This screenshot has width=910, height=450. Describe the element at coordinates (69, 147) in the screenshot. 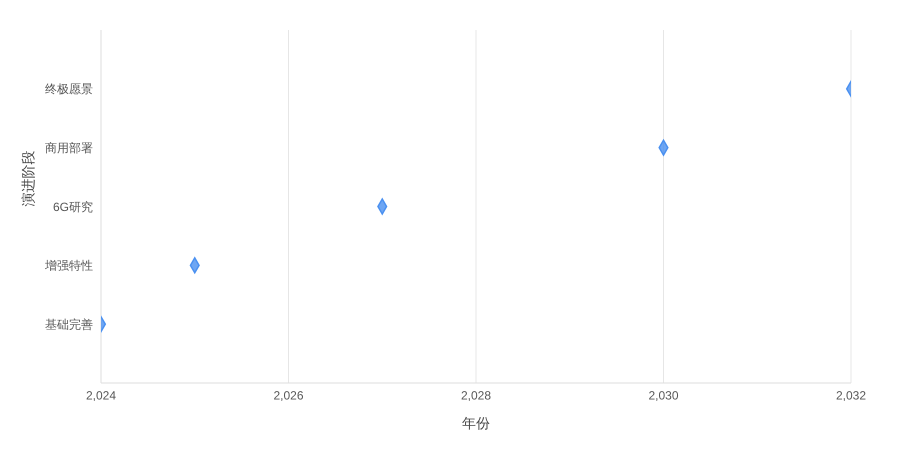

I see `y-tick-label: 商用部署` at that location.